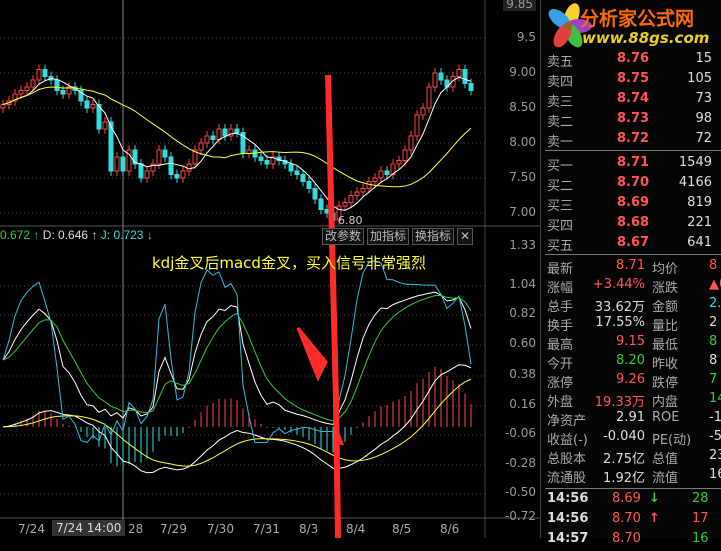 The image size is (721, 551). Describe the element at coordinates (634, 121) in the screenshot. I see `sell-level: 卖二 8.73 98` at that location.